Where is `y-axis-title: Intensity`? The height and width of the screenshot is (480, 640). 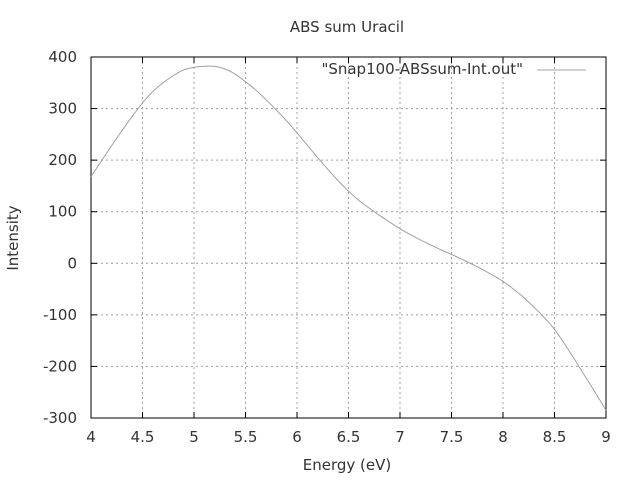 y-axis-title: Intensity is located at coordinates (13, 237).